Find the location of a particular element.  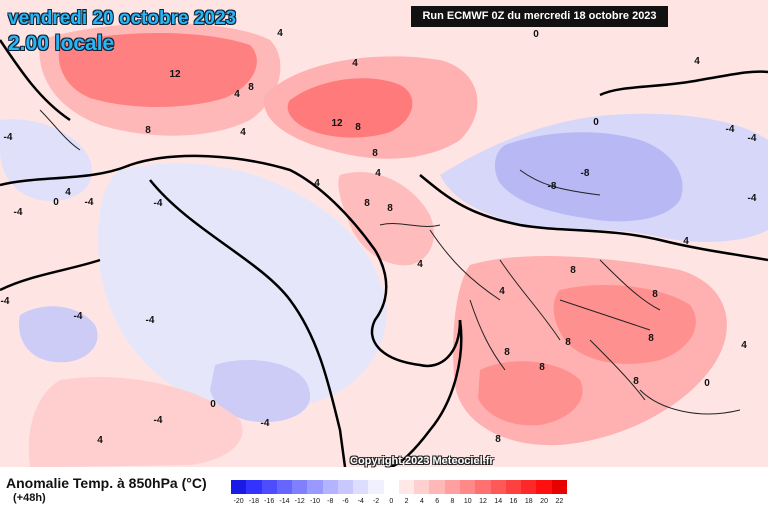

scale-label: -20 is located at coordinates (238, 501).